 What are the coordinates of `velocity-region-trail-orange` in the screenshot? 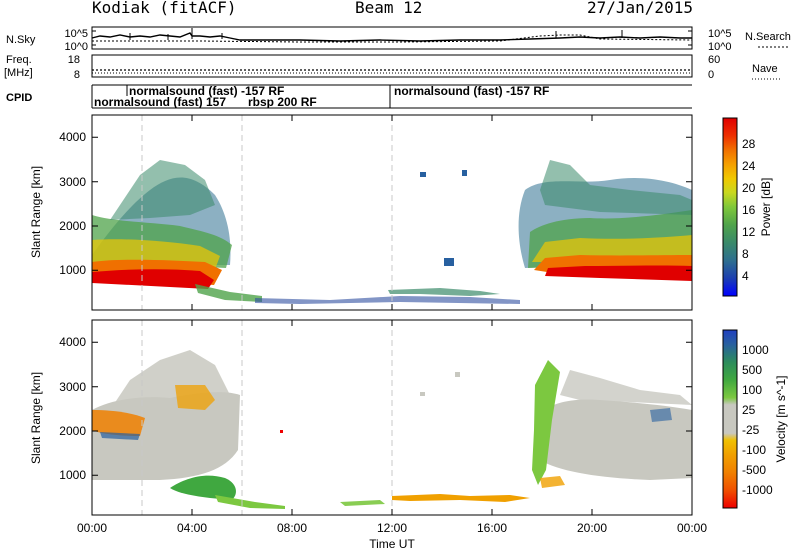 It's located at (461, 498).